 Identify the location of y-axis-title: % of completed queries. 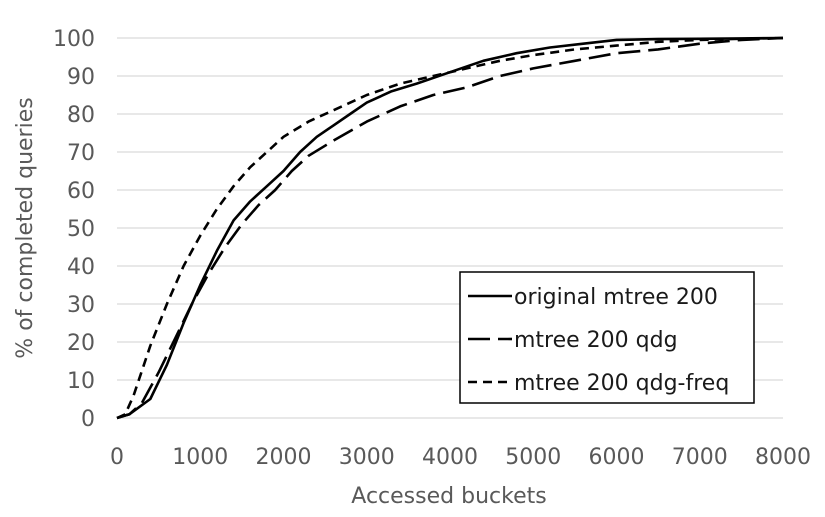
(25, 227).